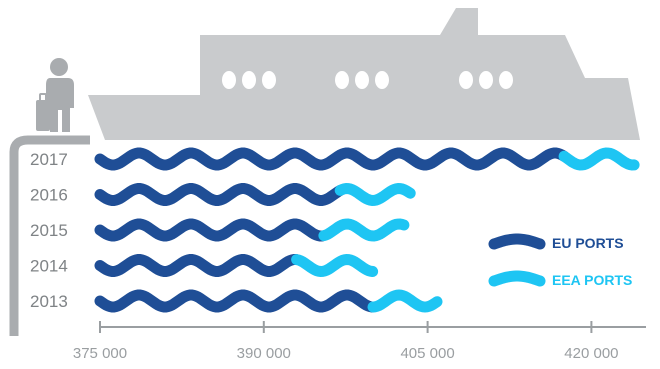 This screenshot has width=660, height=369. I want to click on x-tick-label: 420 000, so click(591, 353).